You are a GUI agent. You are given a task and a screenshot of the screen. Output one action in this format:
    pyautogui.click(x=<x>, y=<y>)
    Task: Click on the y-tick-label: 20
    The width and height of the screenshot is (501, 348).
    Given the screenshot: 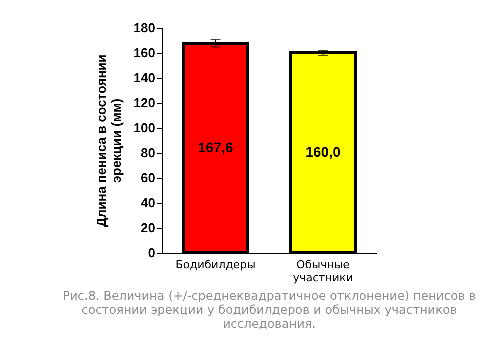 What is the action you would take?
    pyautogui.click(x=148, y=228)
    